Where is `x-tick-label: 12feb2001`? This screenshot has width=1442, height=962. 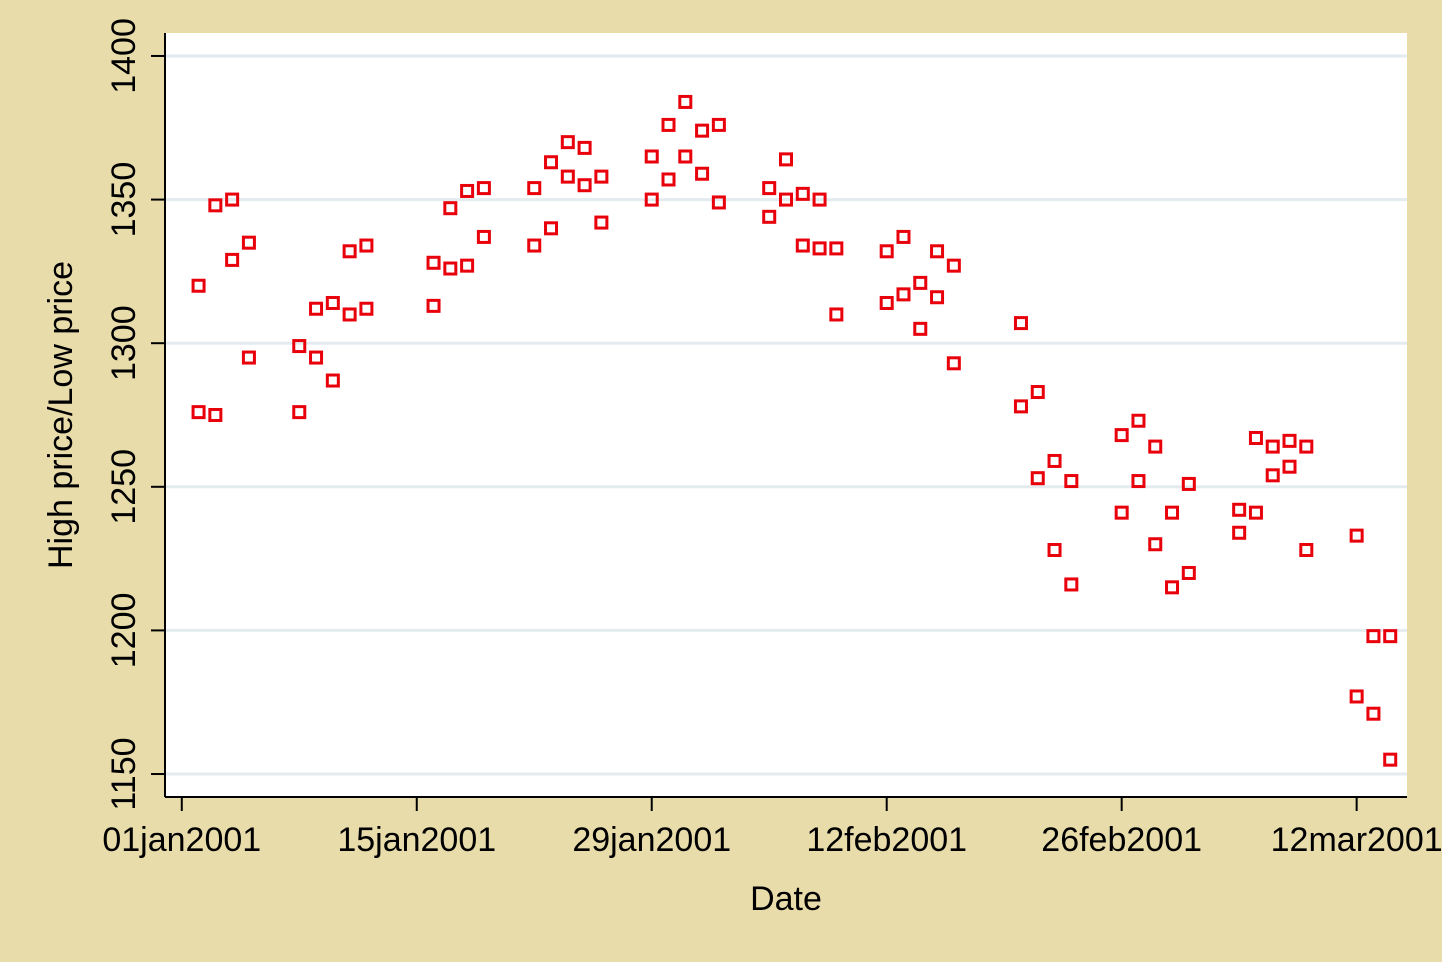 x-tick-label: 12feb2001 is located at coordinates (886, 840).